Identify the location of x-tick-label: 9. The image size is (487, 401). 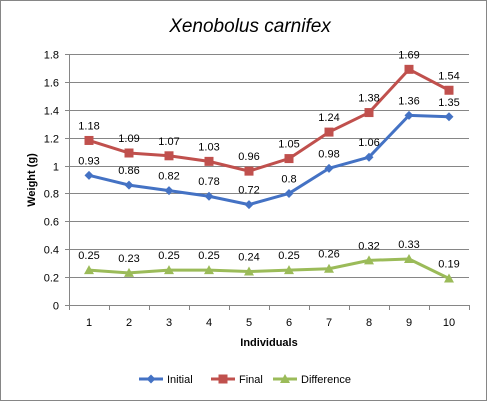
(409, 323).